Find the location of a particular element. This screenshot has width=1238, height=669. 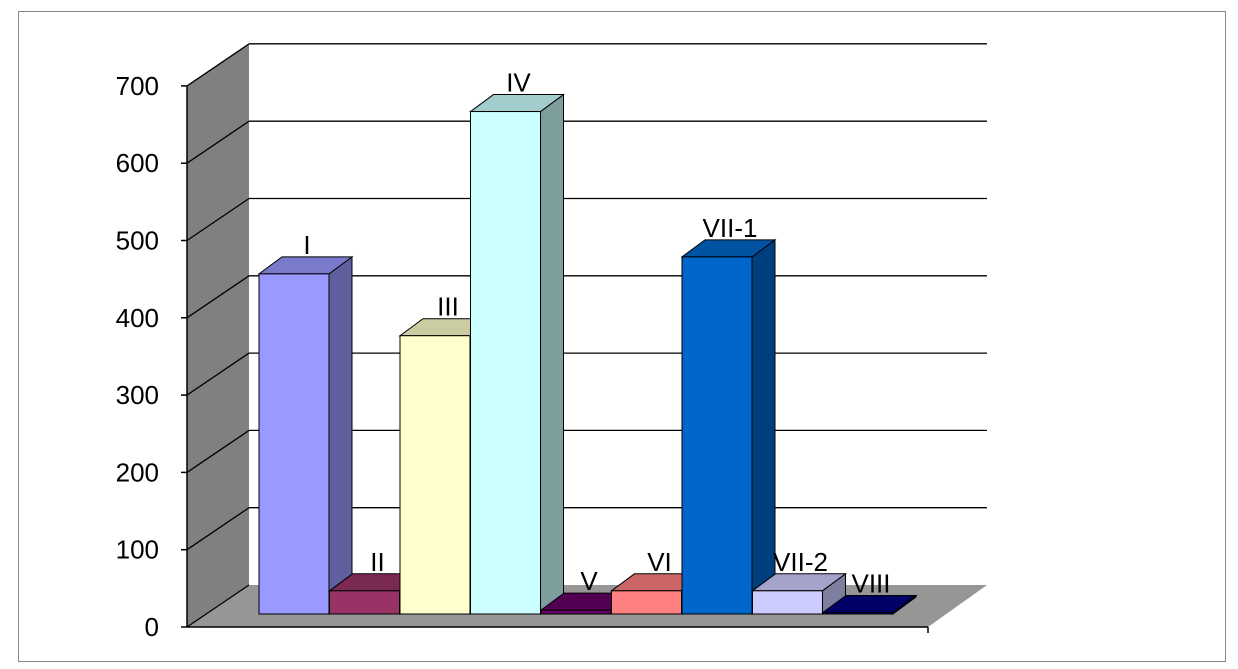

bar-IV is located at coordinates (517, 354).